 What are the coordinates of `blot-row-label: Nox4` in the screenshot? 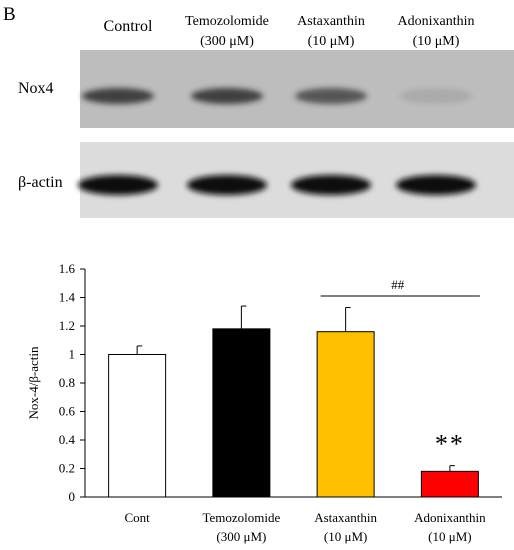 It's located at (36, 88).